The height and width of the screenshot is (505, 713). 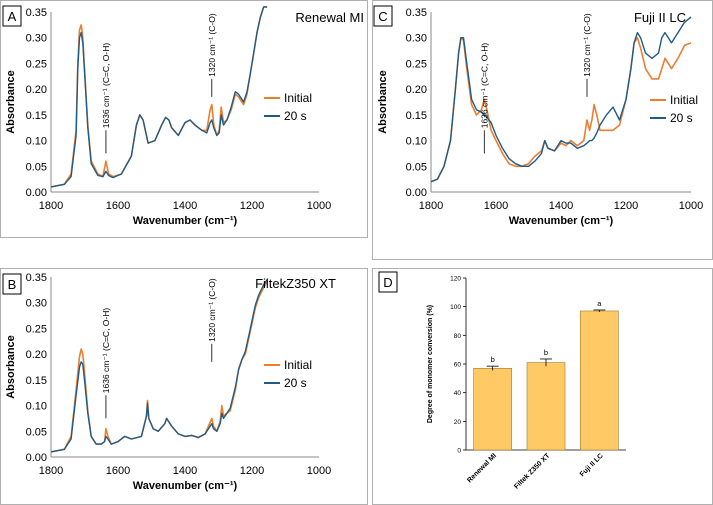 I want to click on panel-letter: B, so click(x=12, y=284).